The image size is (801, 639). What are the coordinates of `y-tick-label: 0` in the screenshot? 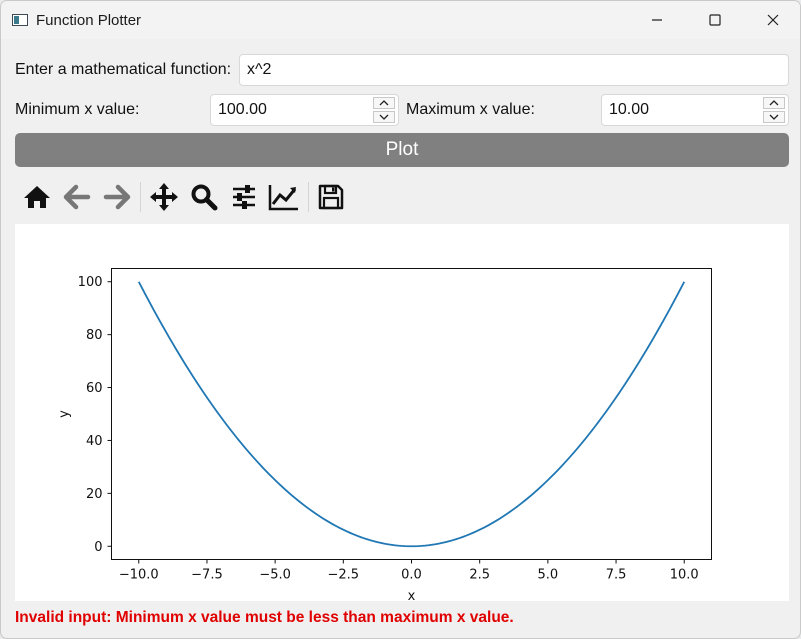 It's located at (98, 547).